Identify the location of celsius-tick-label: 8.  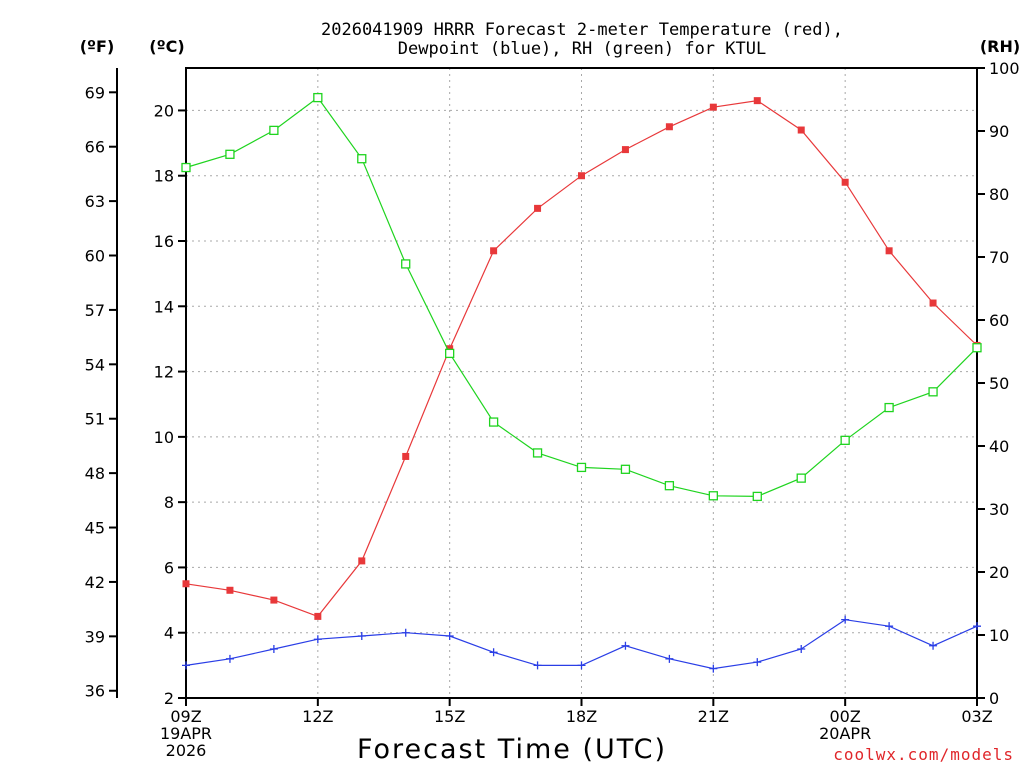
(169, 502).